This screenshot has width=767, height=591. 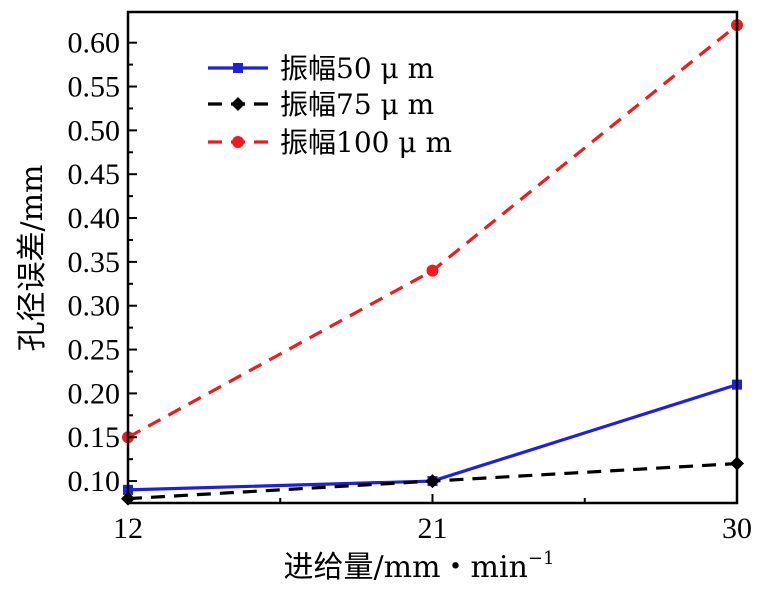 What do you see at coordinates (32, 257) in the screenshot?
I see `y-axis-title: 孔径误差/mm` at bounding box center [32, 257].